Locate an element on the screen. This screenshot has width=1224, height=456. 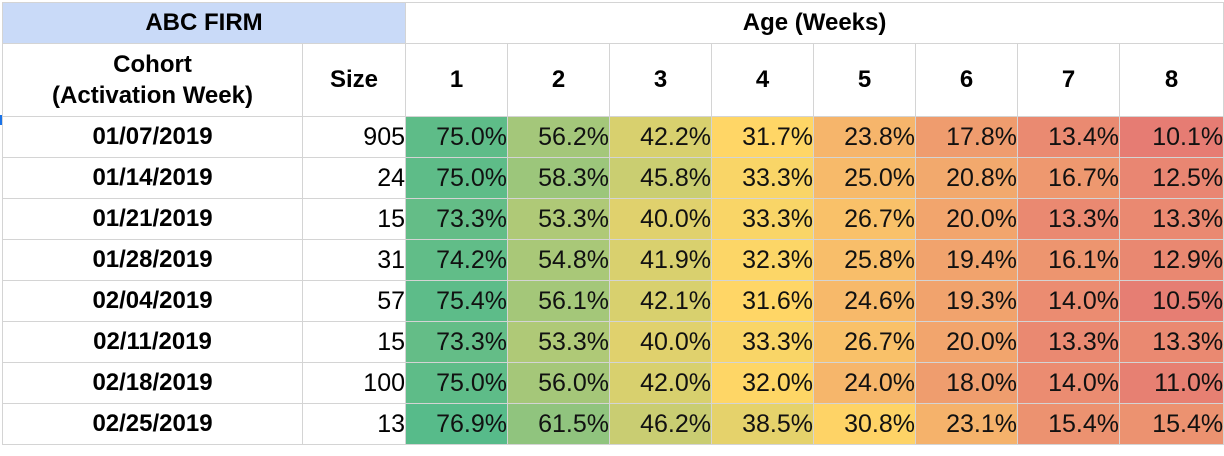
retention-cell: 42.0% is located at coordinates (661, 383).